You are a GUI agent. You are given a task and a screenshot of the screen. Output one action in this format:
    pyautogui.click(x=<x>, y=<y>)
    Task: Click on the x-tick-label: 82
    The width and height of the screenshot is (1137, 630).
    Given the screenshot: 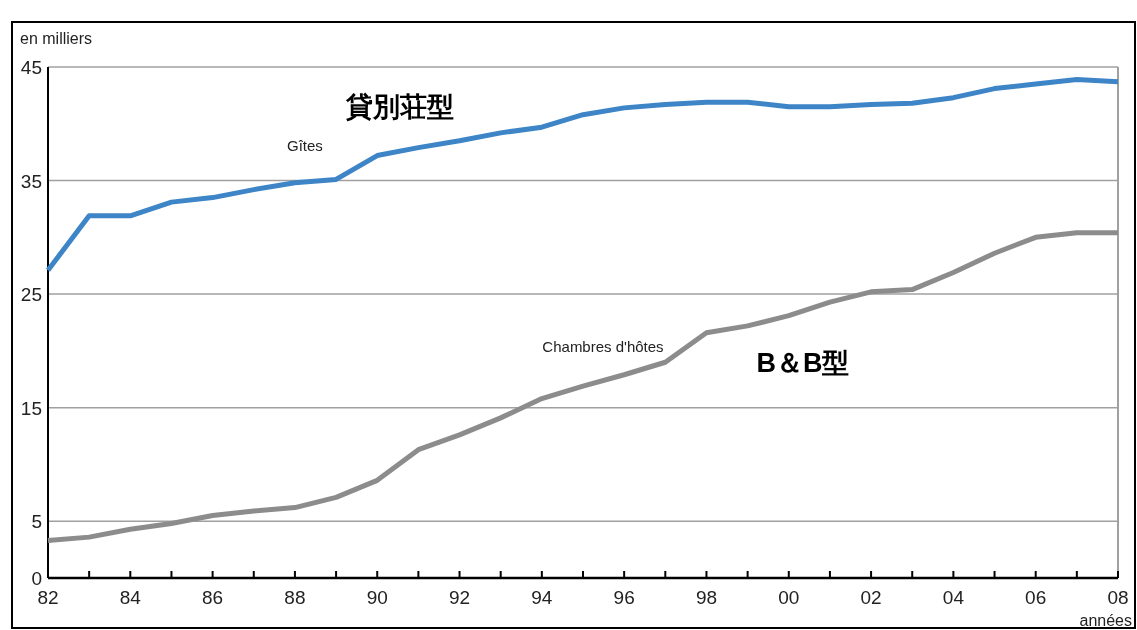 What is the action you would take?
    pyautogui.click(x=48, y=597)
    